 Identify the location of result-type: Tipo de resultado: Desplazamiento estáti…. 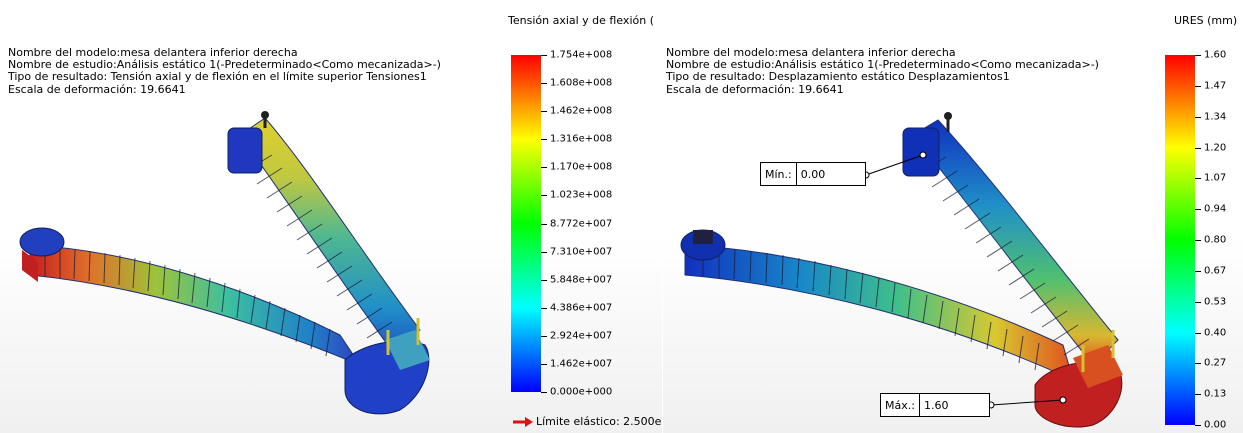
(838, 77).